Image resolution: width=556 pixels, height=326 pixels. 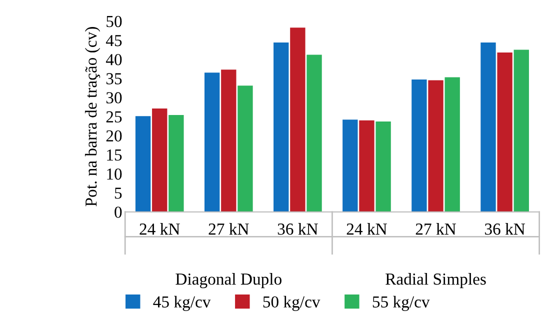 What do you see at coordinates (401, 303) in the screenshot?
I see `legend-label: 55 kg/cv` at bounding box center [401, 303].